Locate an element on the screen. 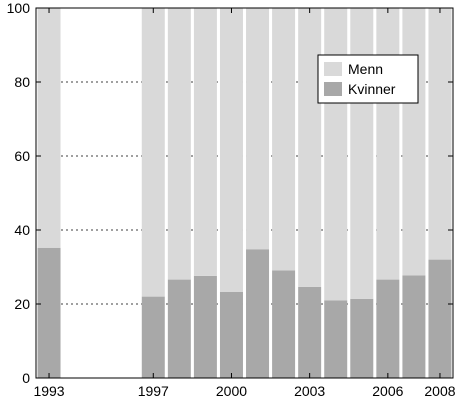 The height and width of the screenshot is (402, 456). bar-kvinner-2003 is located at coordinates (310, 332).